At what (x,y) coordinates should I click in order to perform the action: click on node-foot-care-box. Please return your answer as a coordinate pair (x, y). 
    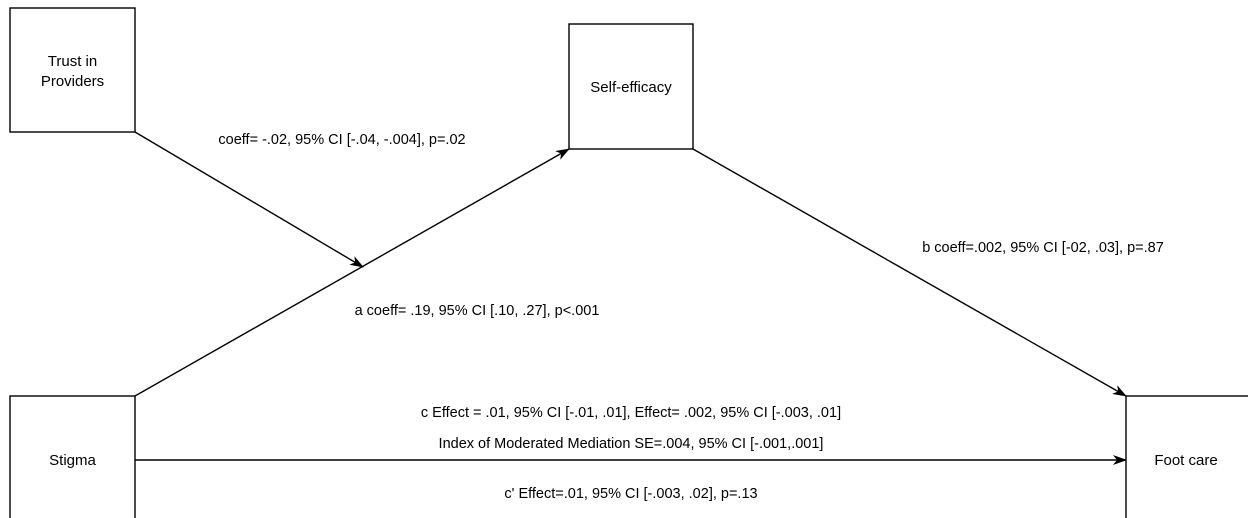
    Looking at the image, I should click on (1186, 456).